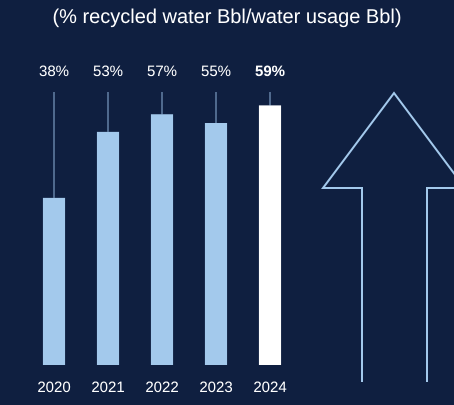 This screenshot has width=454, height=405. What do you see at coordinates (108, 71) in the screenshot?
I see `data-label: 53%` at bounding box center [108, 71].